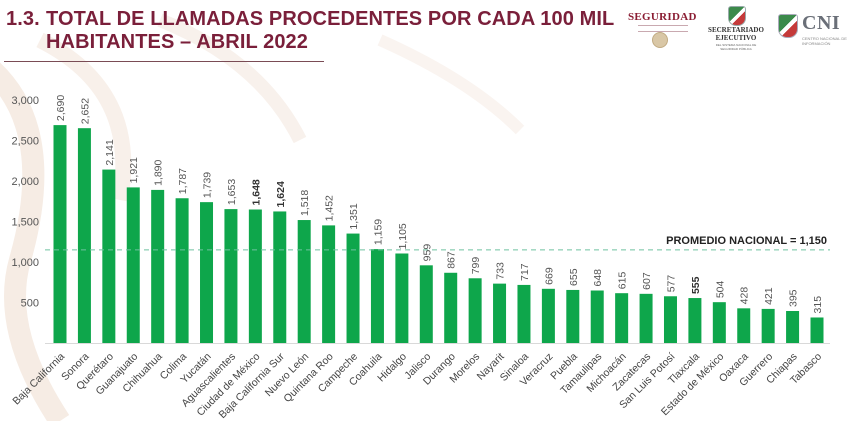 This screenshot has height=421, width=847. Describe the element at coordinates (38, 379) in the screenshot. I see `x-tick-label: Baja California` at that location.